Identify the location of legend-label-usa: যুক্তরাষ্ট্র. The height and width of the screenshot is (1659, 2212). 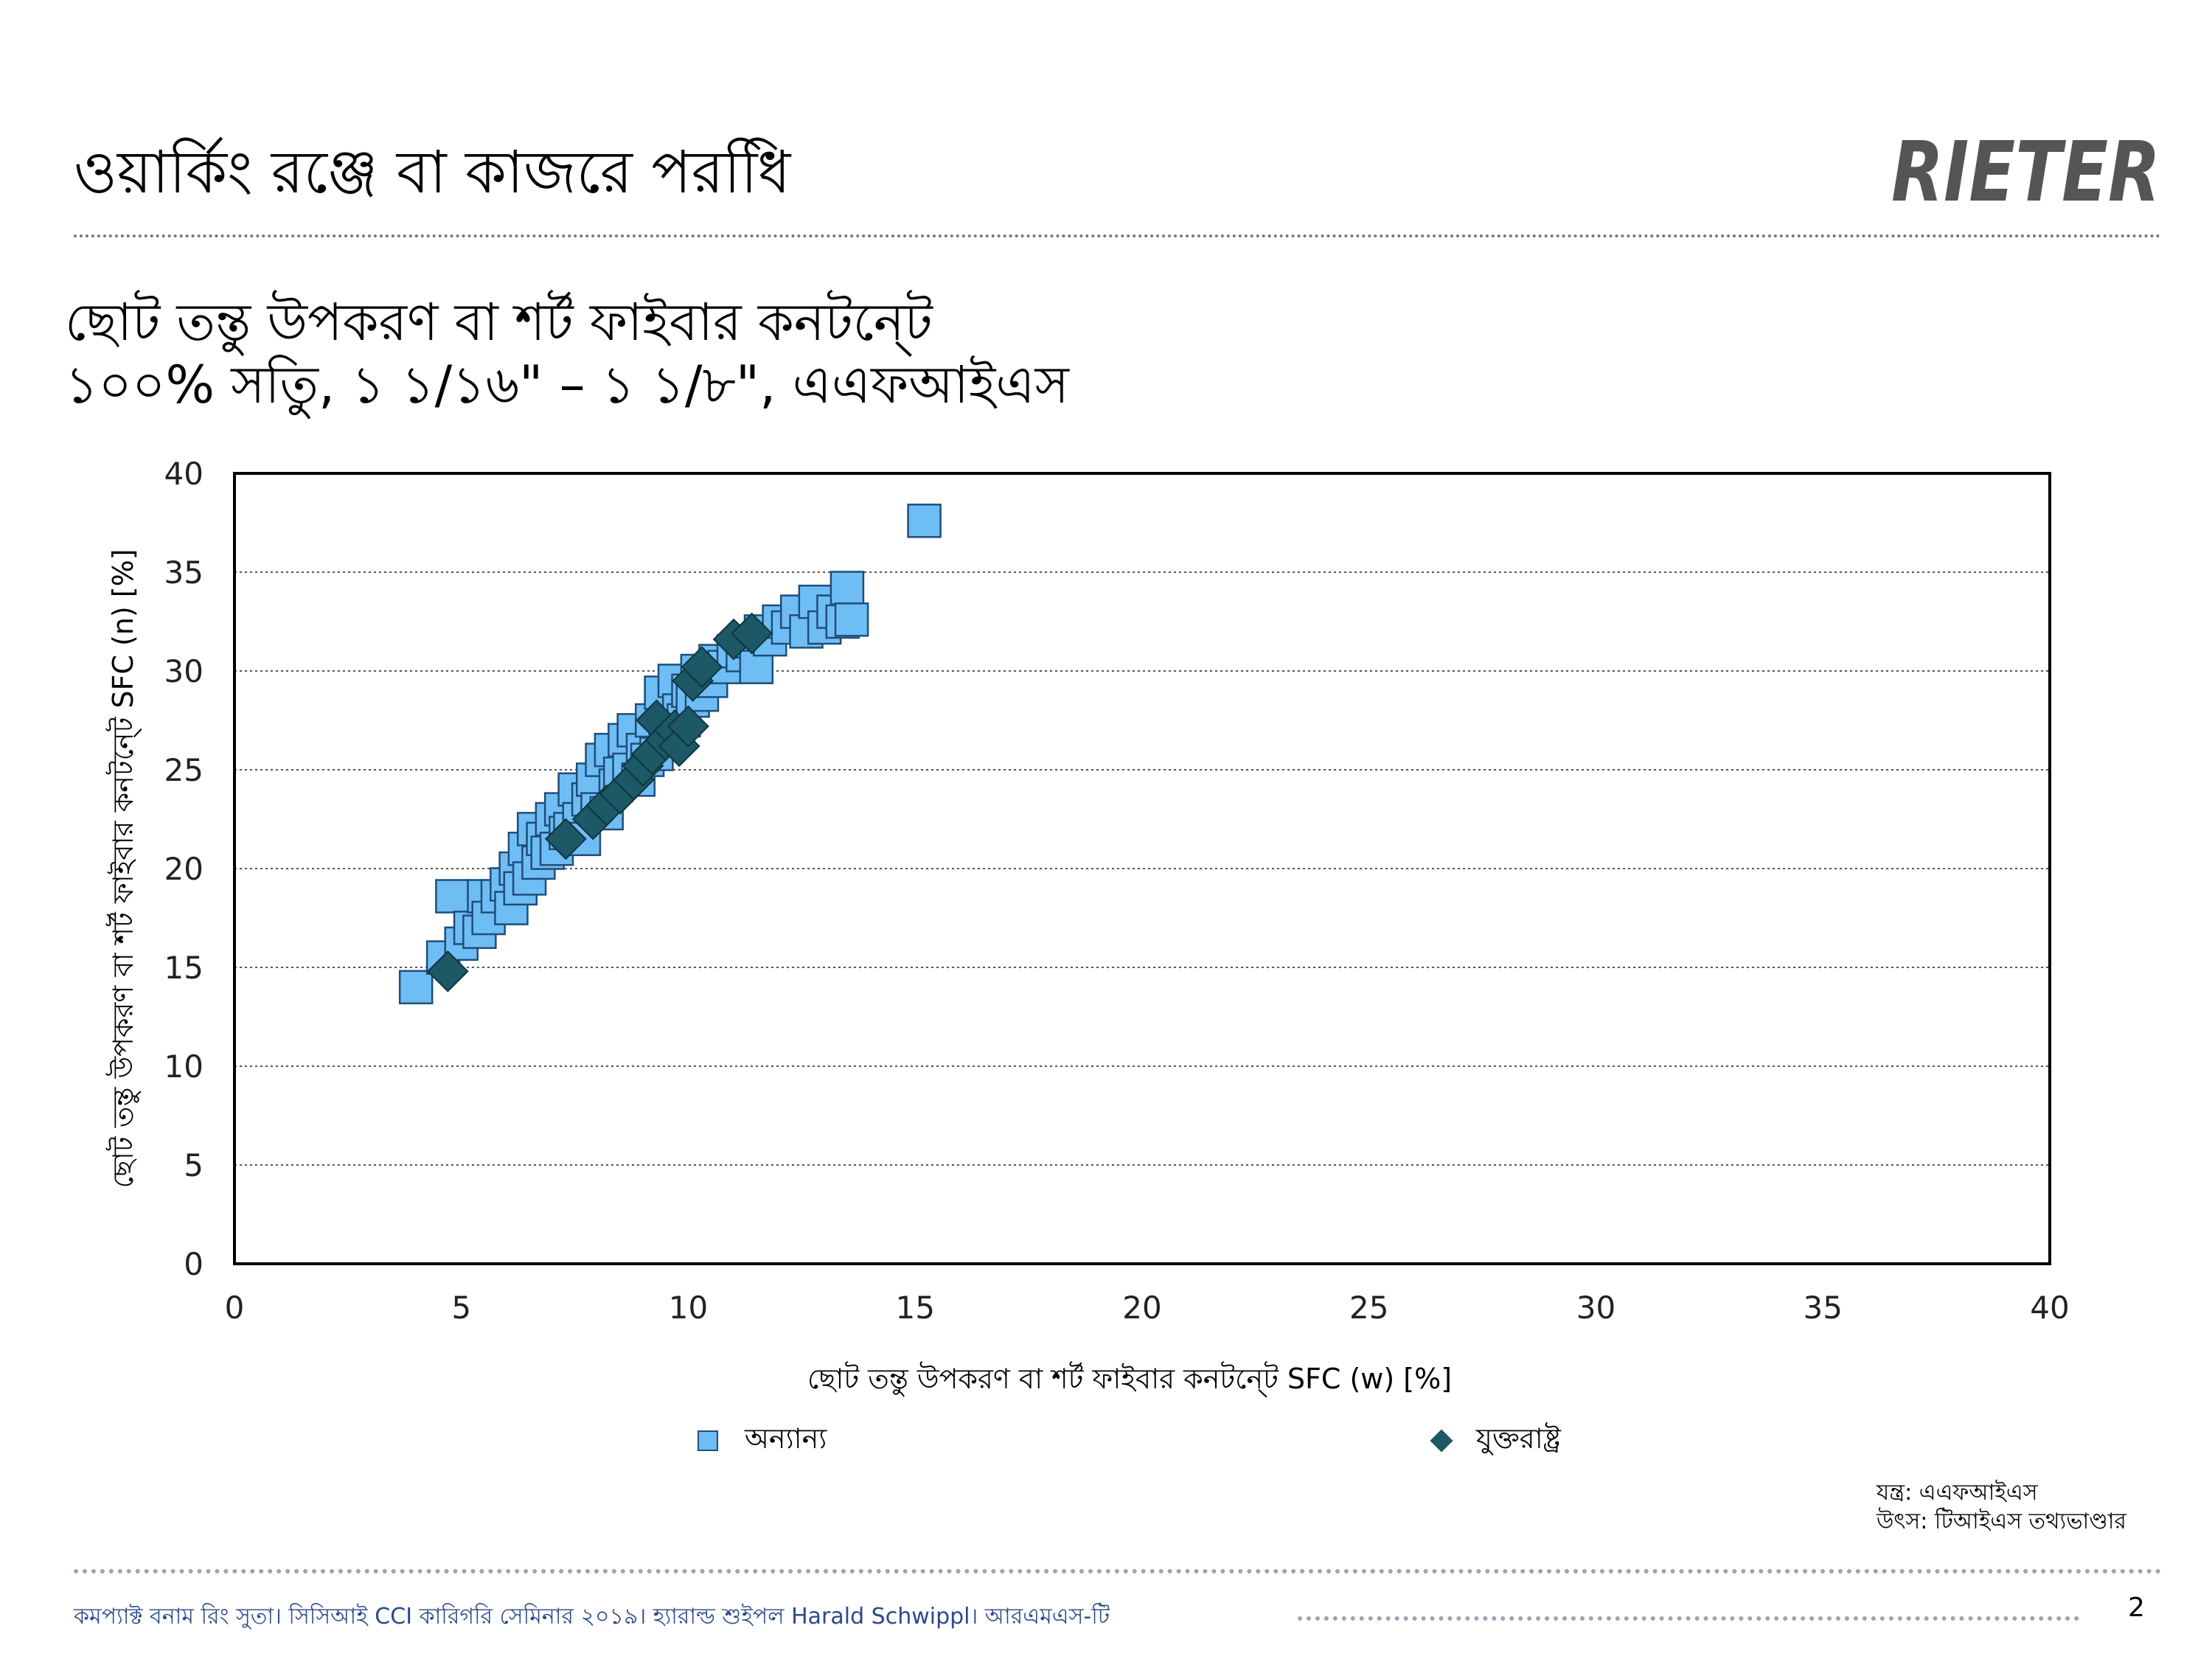
(1518, 1438).